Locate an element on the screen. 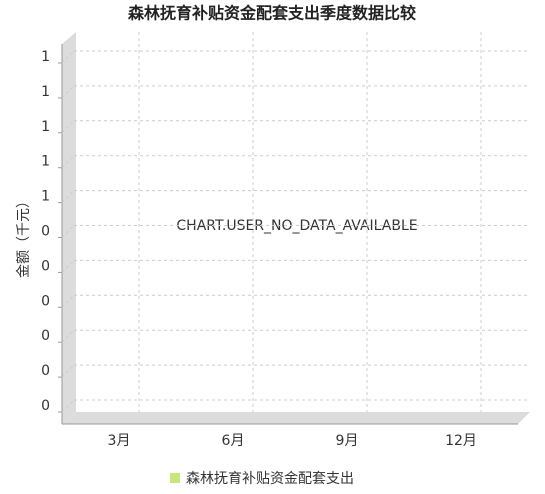 The image size is (545, 494). y-axis-label: 金额（千元） is located at coordinates (24, 236).